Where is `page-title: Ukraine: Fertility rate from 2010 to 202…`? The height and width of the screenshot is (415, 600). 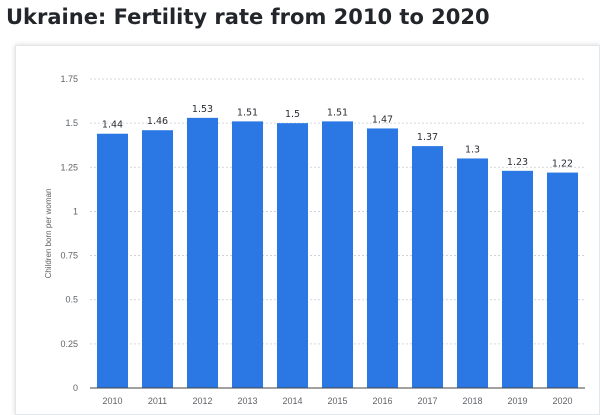 page-title: Ukraine: Fertility rate from 2010 to 202… is located at coordinates (248, 17).